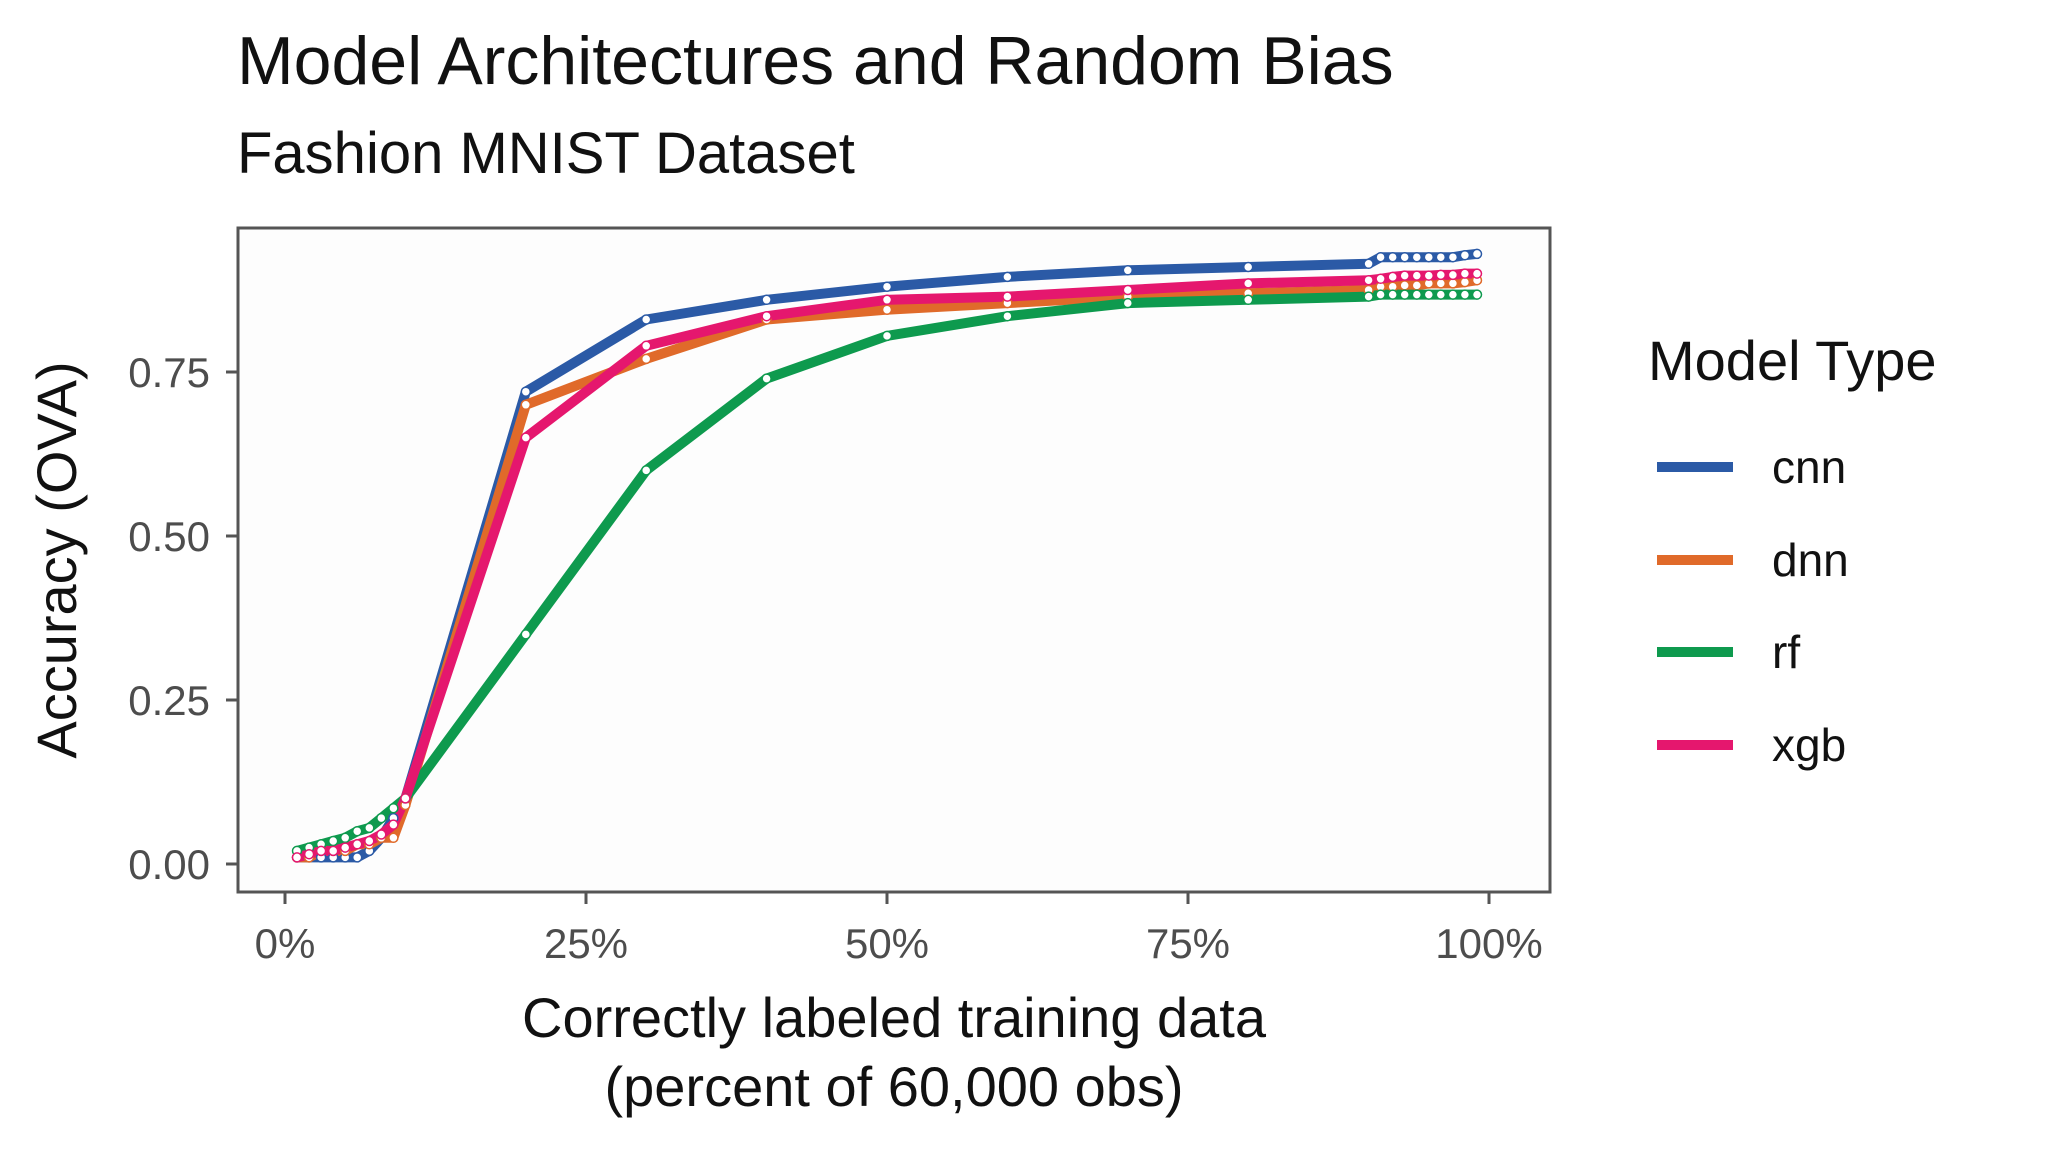  What do you see at coordinates (285, 943) in the screenshot?
I see `x-tick-label: 0%` at bounding box center [285, 943].